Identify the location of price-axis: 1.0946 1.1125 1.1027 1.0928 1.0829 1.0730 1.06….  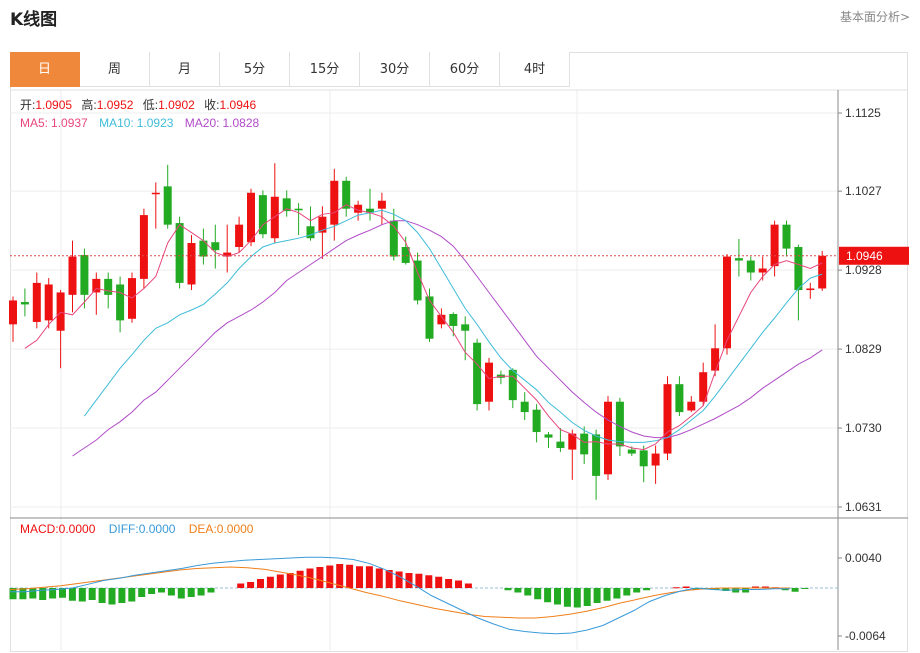
(873, 374).